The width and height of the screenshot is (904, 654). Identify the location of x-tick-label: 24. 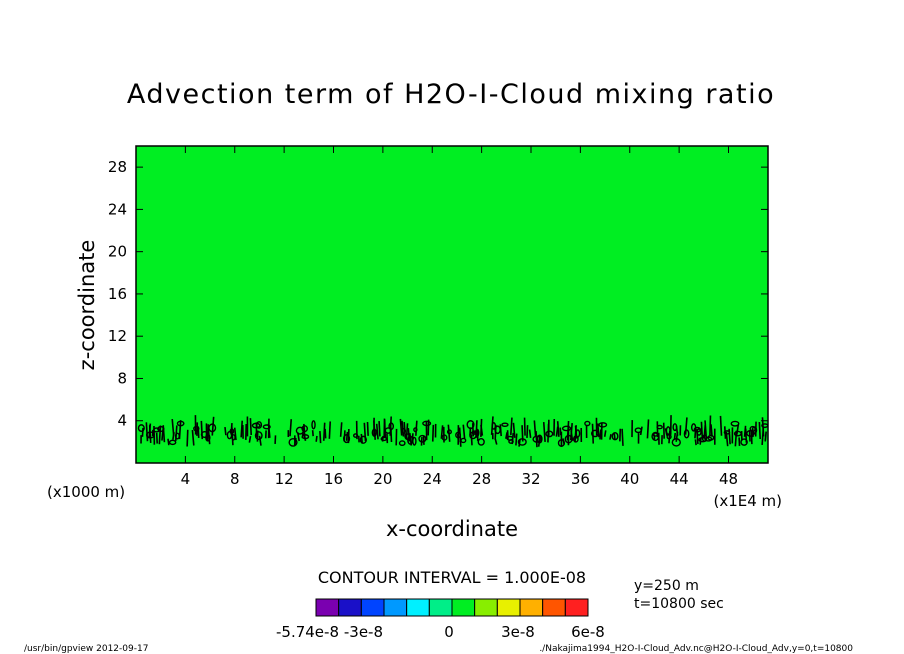
(432, 479).